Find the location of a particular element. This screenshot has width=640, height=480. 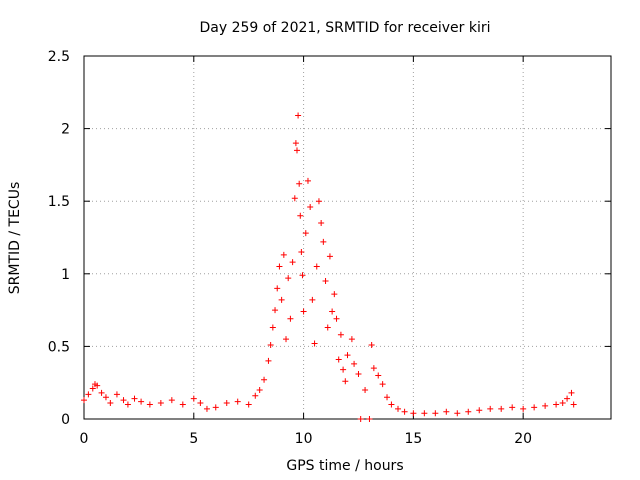

y-tick-label: 0.5 is located at coordinates (59, 347).